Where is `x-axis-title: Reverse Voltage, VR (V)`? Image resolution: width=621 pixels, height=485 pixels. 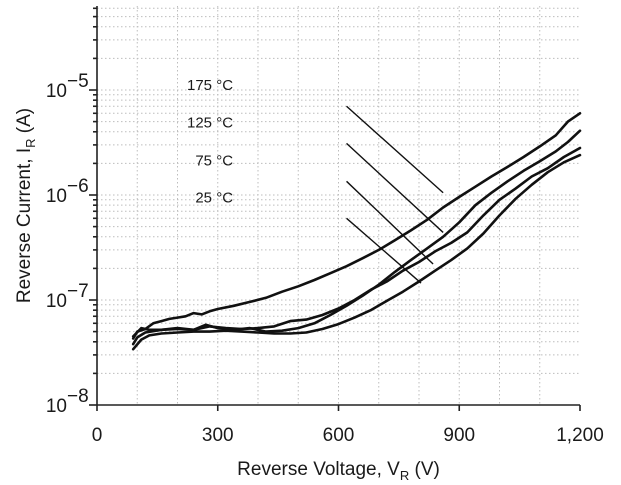
x-axis-title: Reverse Voltage, VR (V) is located at coordinates (338, 471).